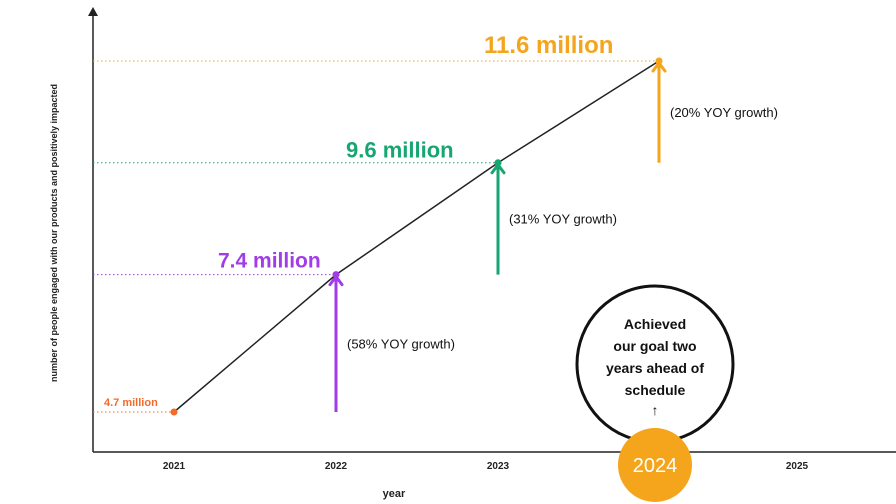  I want to click on x-tick-labels: 2021 2022 2023 2025, so click(486, 466).